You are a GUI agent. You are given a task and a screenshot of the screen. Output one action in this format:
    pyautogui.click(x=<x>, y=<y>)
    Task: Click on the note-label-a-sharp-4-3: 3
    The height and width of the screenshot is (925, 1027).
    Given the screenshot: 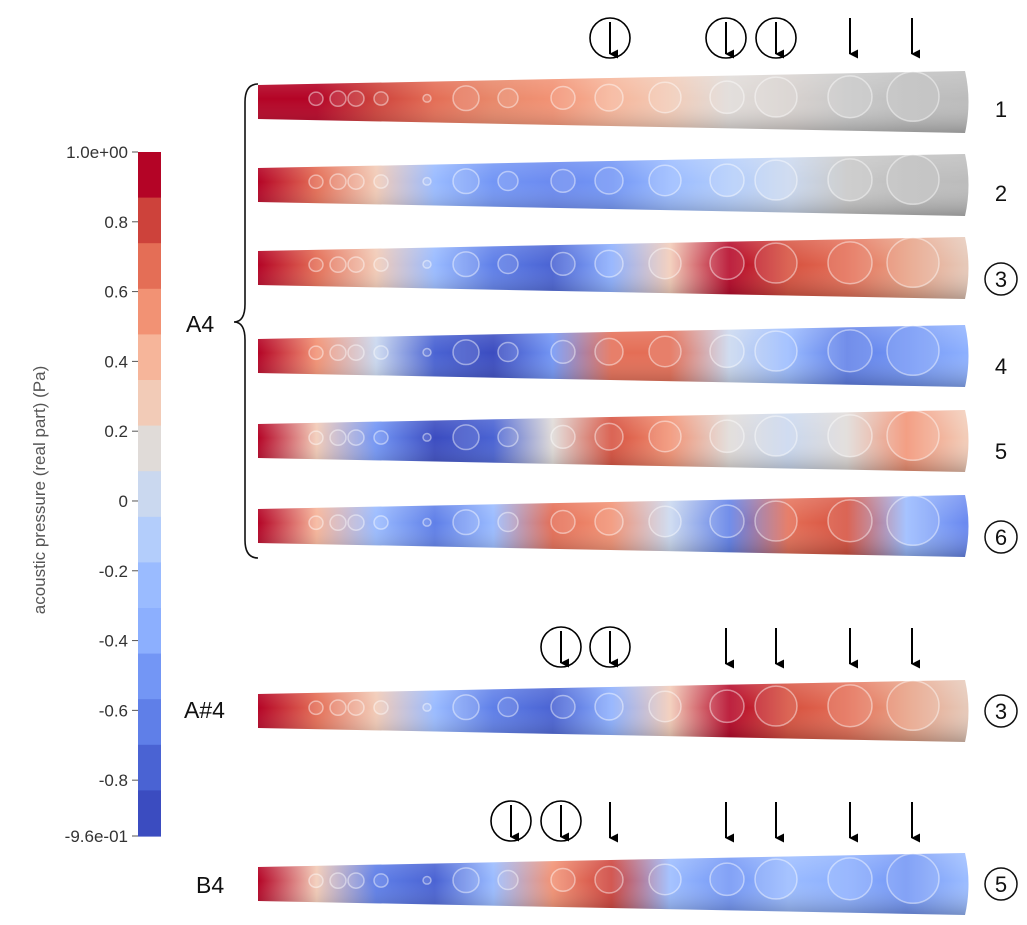 What is the action you would take?
    pyautogui.click(x=1001, y=711)
    